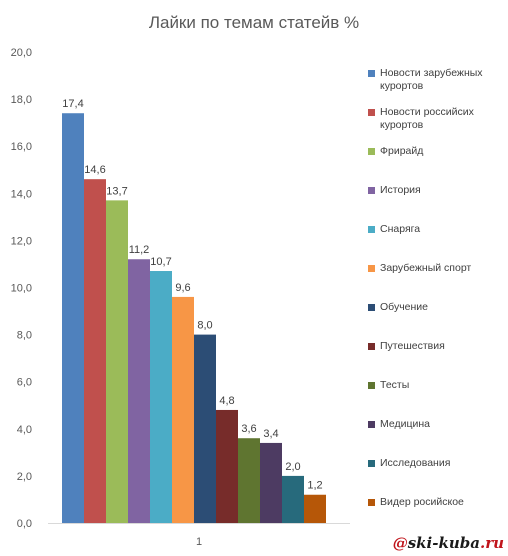  Describe the element at coordinates (400, 229) in the screenshot. I see `legend-label: Снаряга` at that location.